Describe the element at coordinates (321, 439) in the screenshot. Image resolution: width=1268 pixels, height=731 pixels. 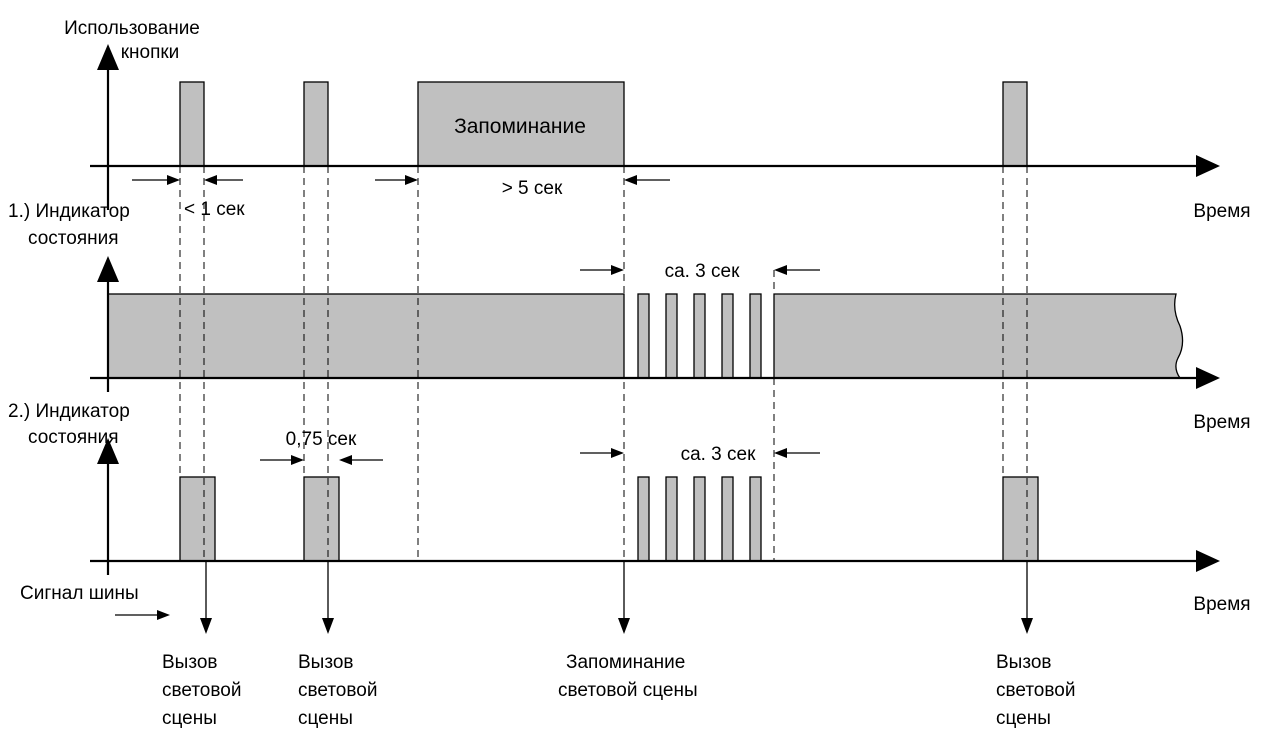
I see `sec-075-label: 0,75 сек` at that location.